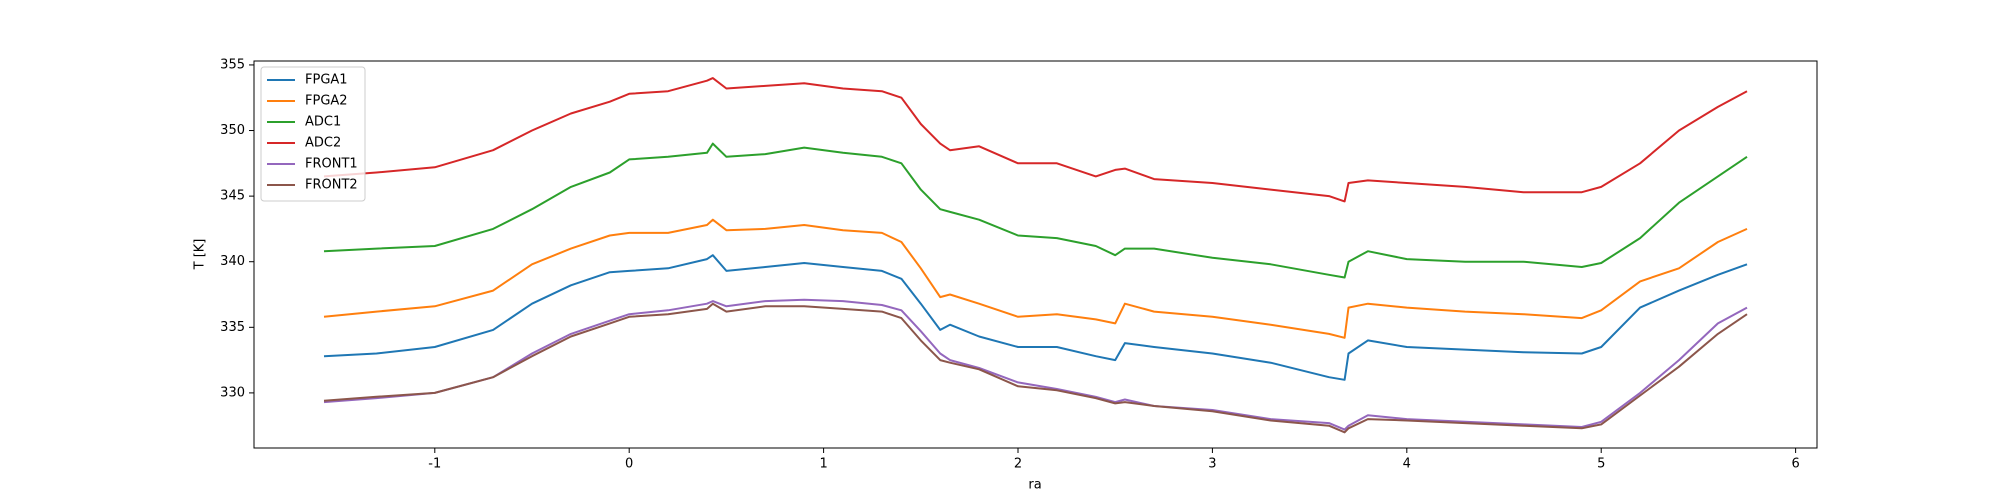 The width and height of the screenshot is (2000, 500). Describe the element at coordinates (1212, 464) in the screenshot. I see `x-tick-label: 3` at that location.